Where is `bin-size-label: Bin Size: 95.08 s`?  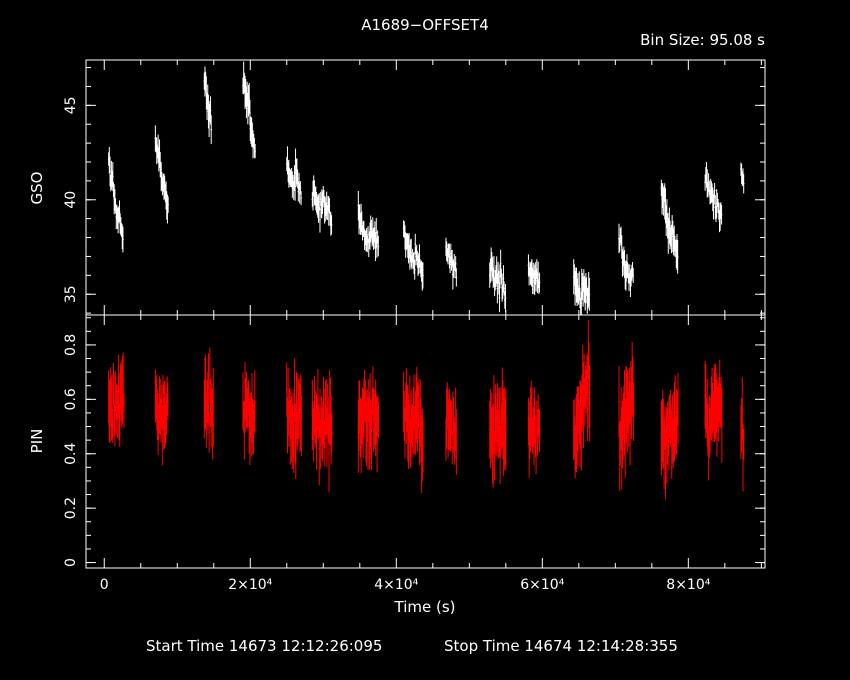 bin-size-label: Bin Size: 95.08 s is located at coordinates (702, 40).